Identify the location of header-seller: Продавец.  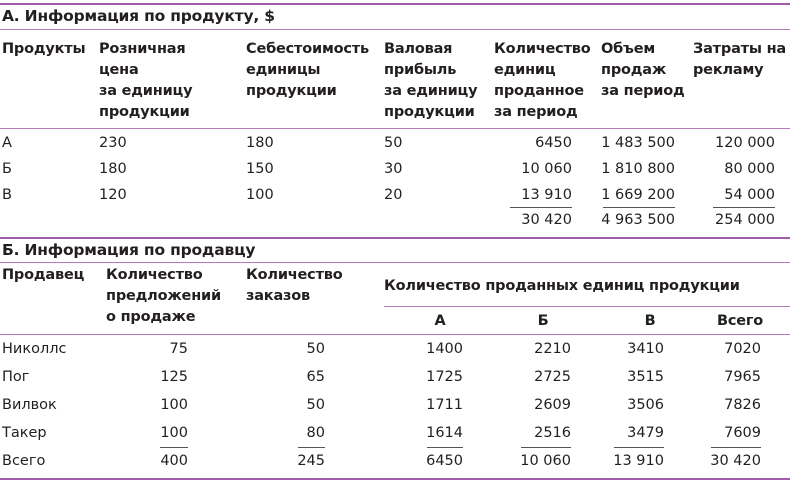
(43, 275).